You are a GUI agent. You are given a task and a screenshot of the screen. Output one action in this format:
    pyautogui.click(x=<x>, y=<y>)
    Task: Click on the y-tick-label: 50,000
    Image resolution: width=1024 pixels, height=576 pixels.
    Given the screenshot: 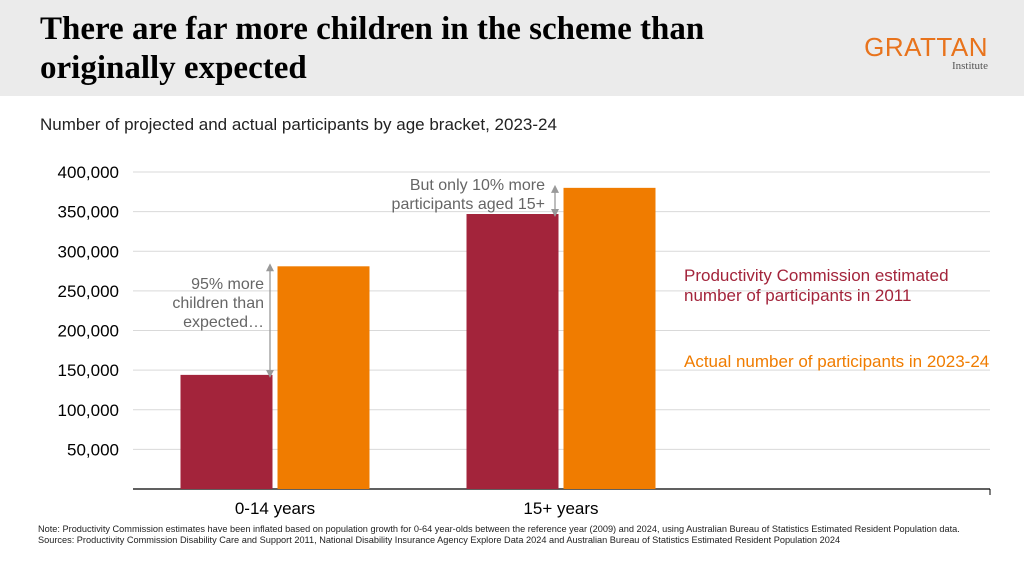 What is the action you would take?
    pyautogui.click(x=93, y=449)
    